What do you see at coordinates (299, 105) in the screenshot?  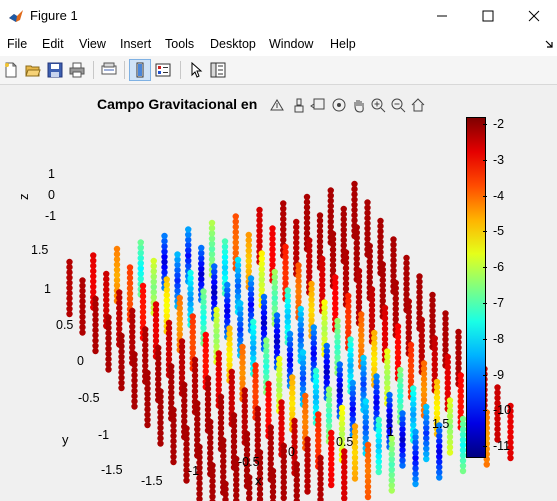 I see `brush-button` at bounding box center [299, 105].